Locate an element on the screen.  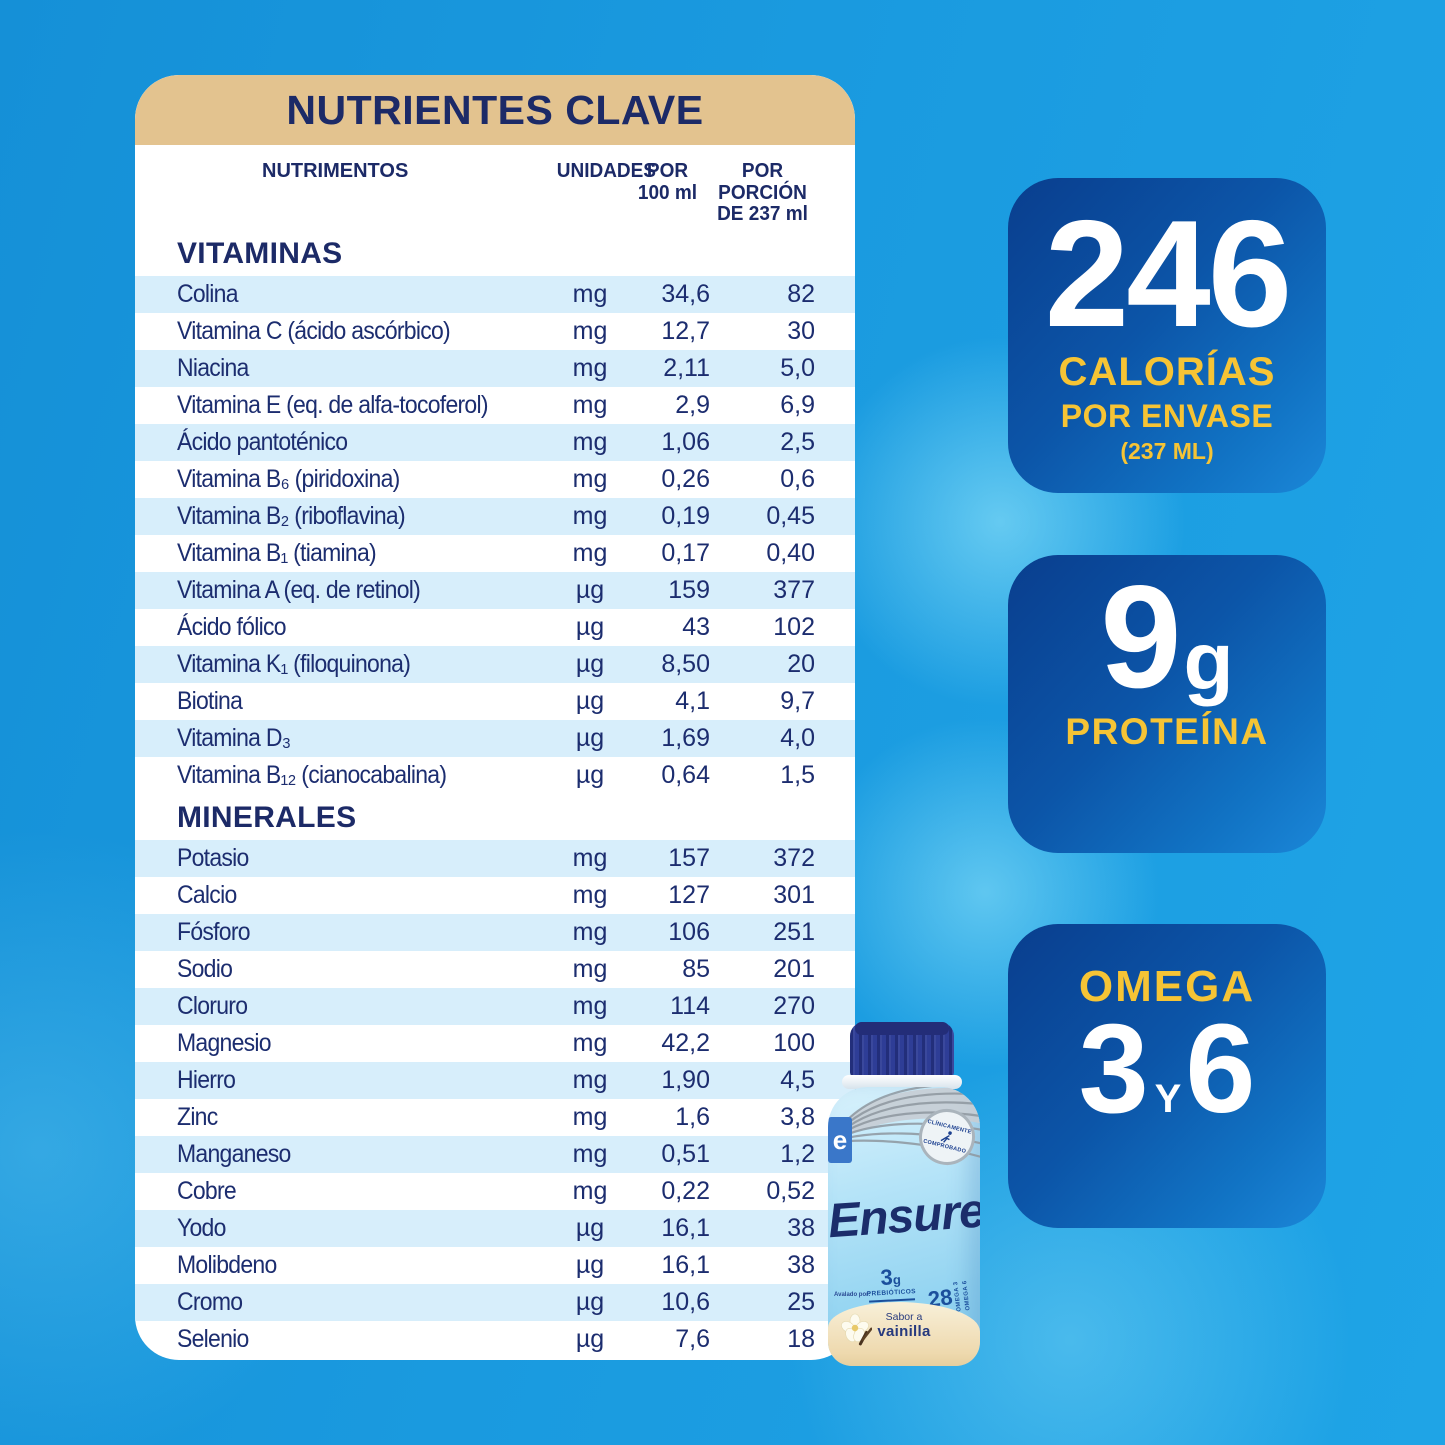
section-label: VITAMINAS is located at coordinates (260, 253).